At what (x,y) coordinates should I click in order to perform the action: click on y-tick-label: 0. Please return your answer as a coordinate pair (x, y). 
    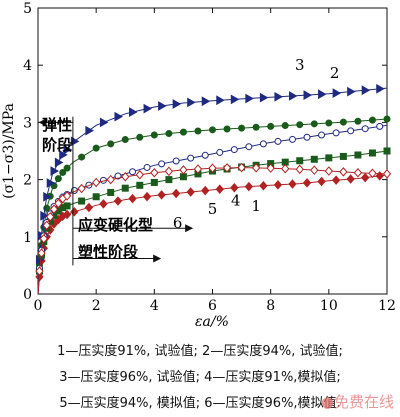
    Looking at the image, I should click on (27, 295).